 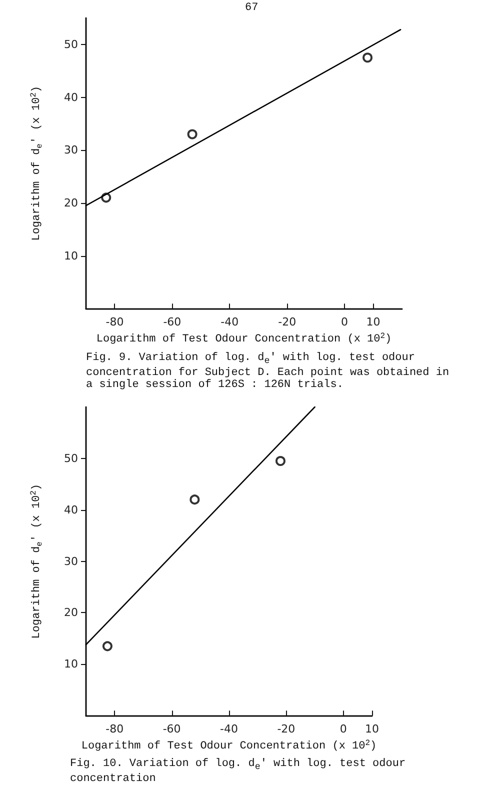 What do you see at coordinates (268, 372) in the screenshot?
I see `caption: Fig. 9. Variation of log. d$_{e}$' with log. test odour concentration for Subject D. Each point was obtained in a single session of 126S : 126N trials.` at bounding box center [268, 372].